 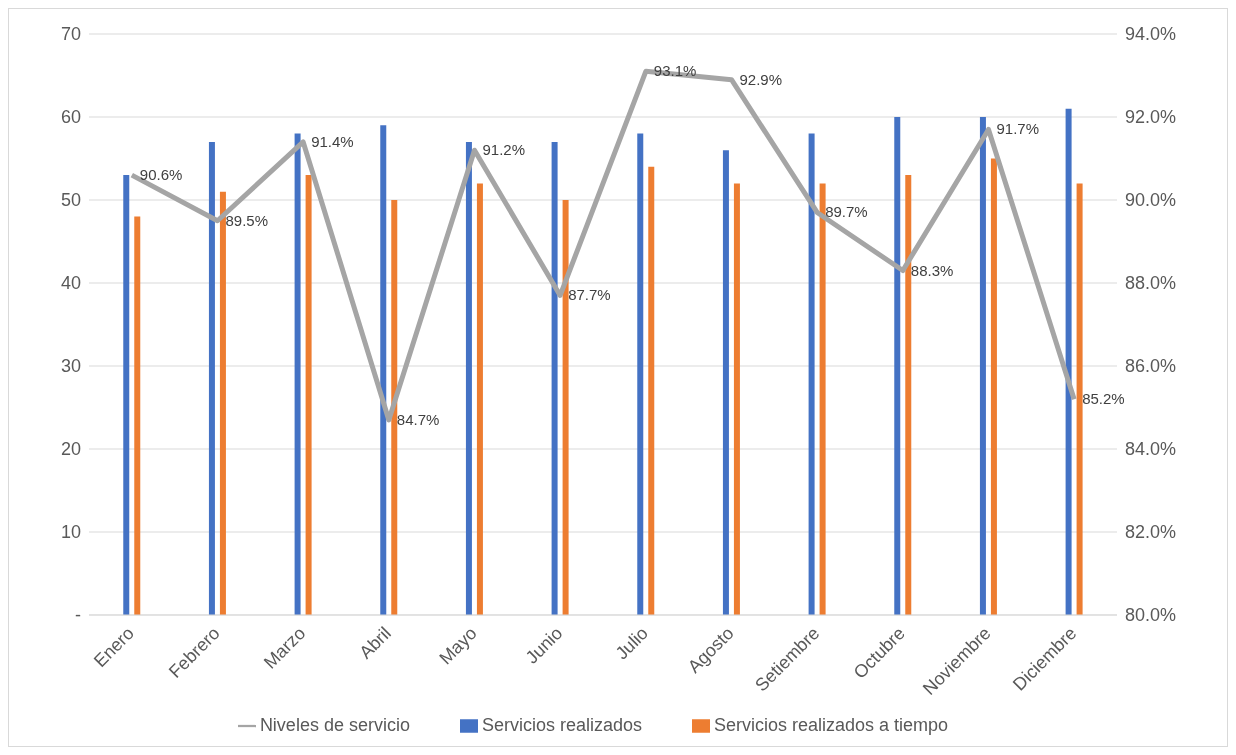 I want to click on legend-label: Servicios realizados a tiempo, so click(x=831, y=725).